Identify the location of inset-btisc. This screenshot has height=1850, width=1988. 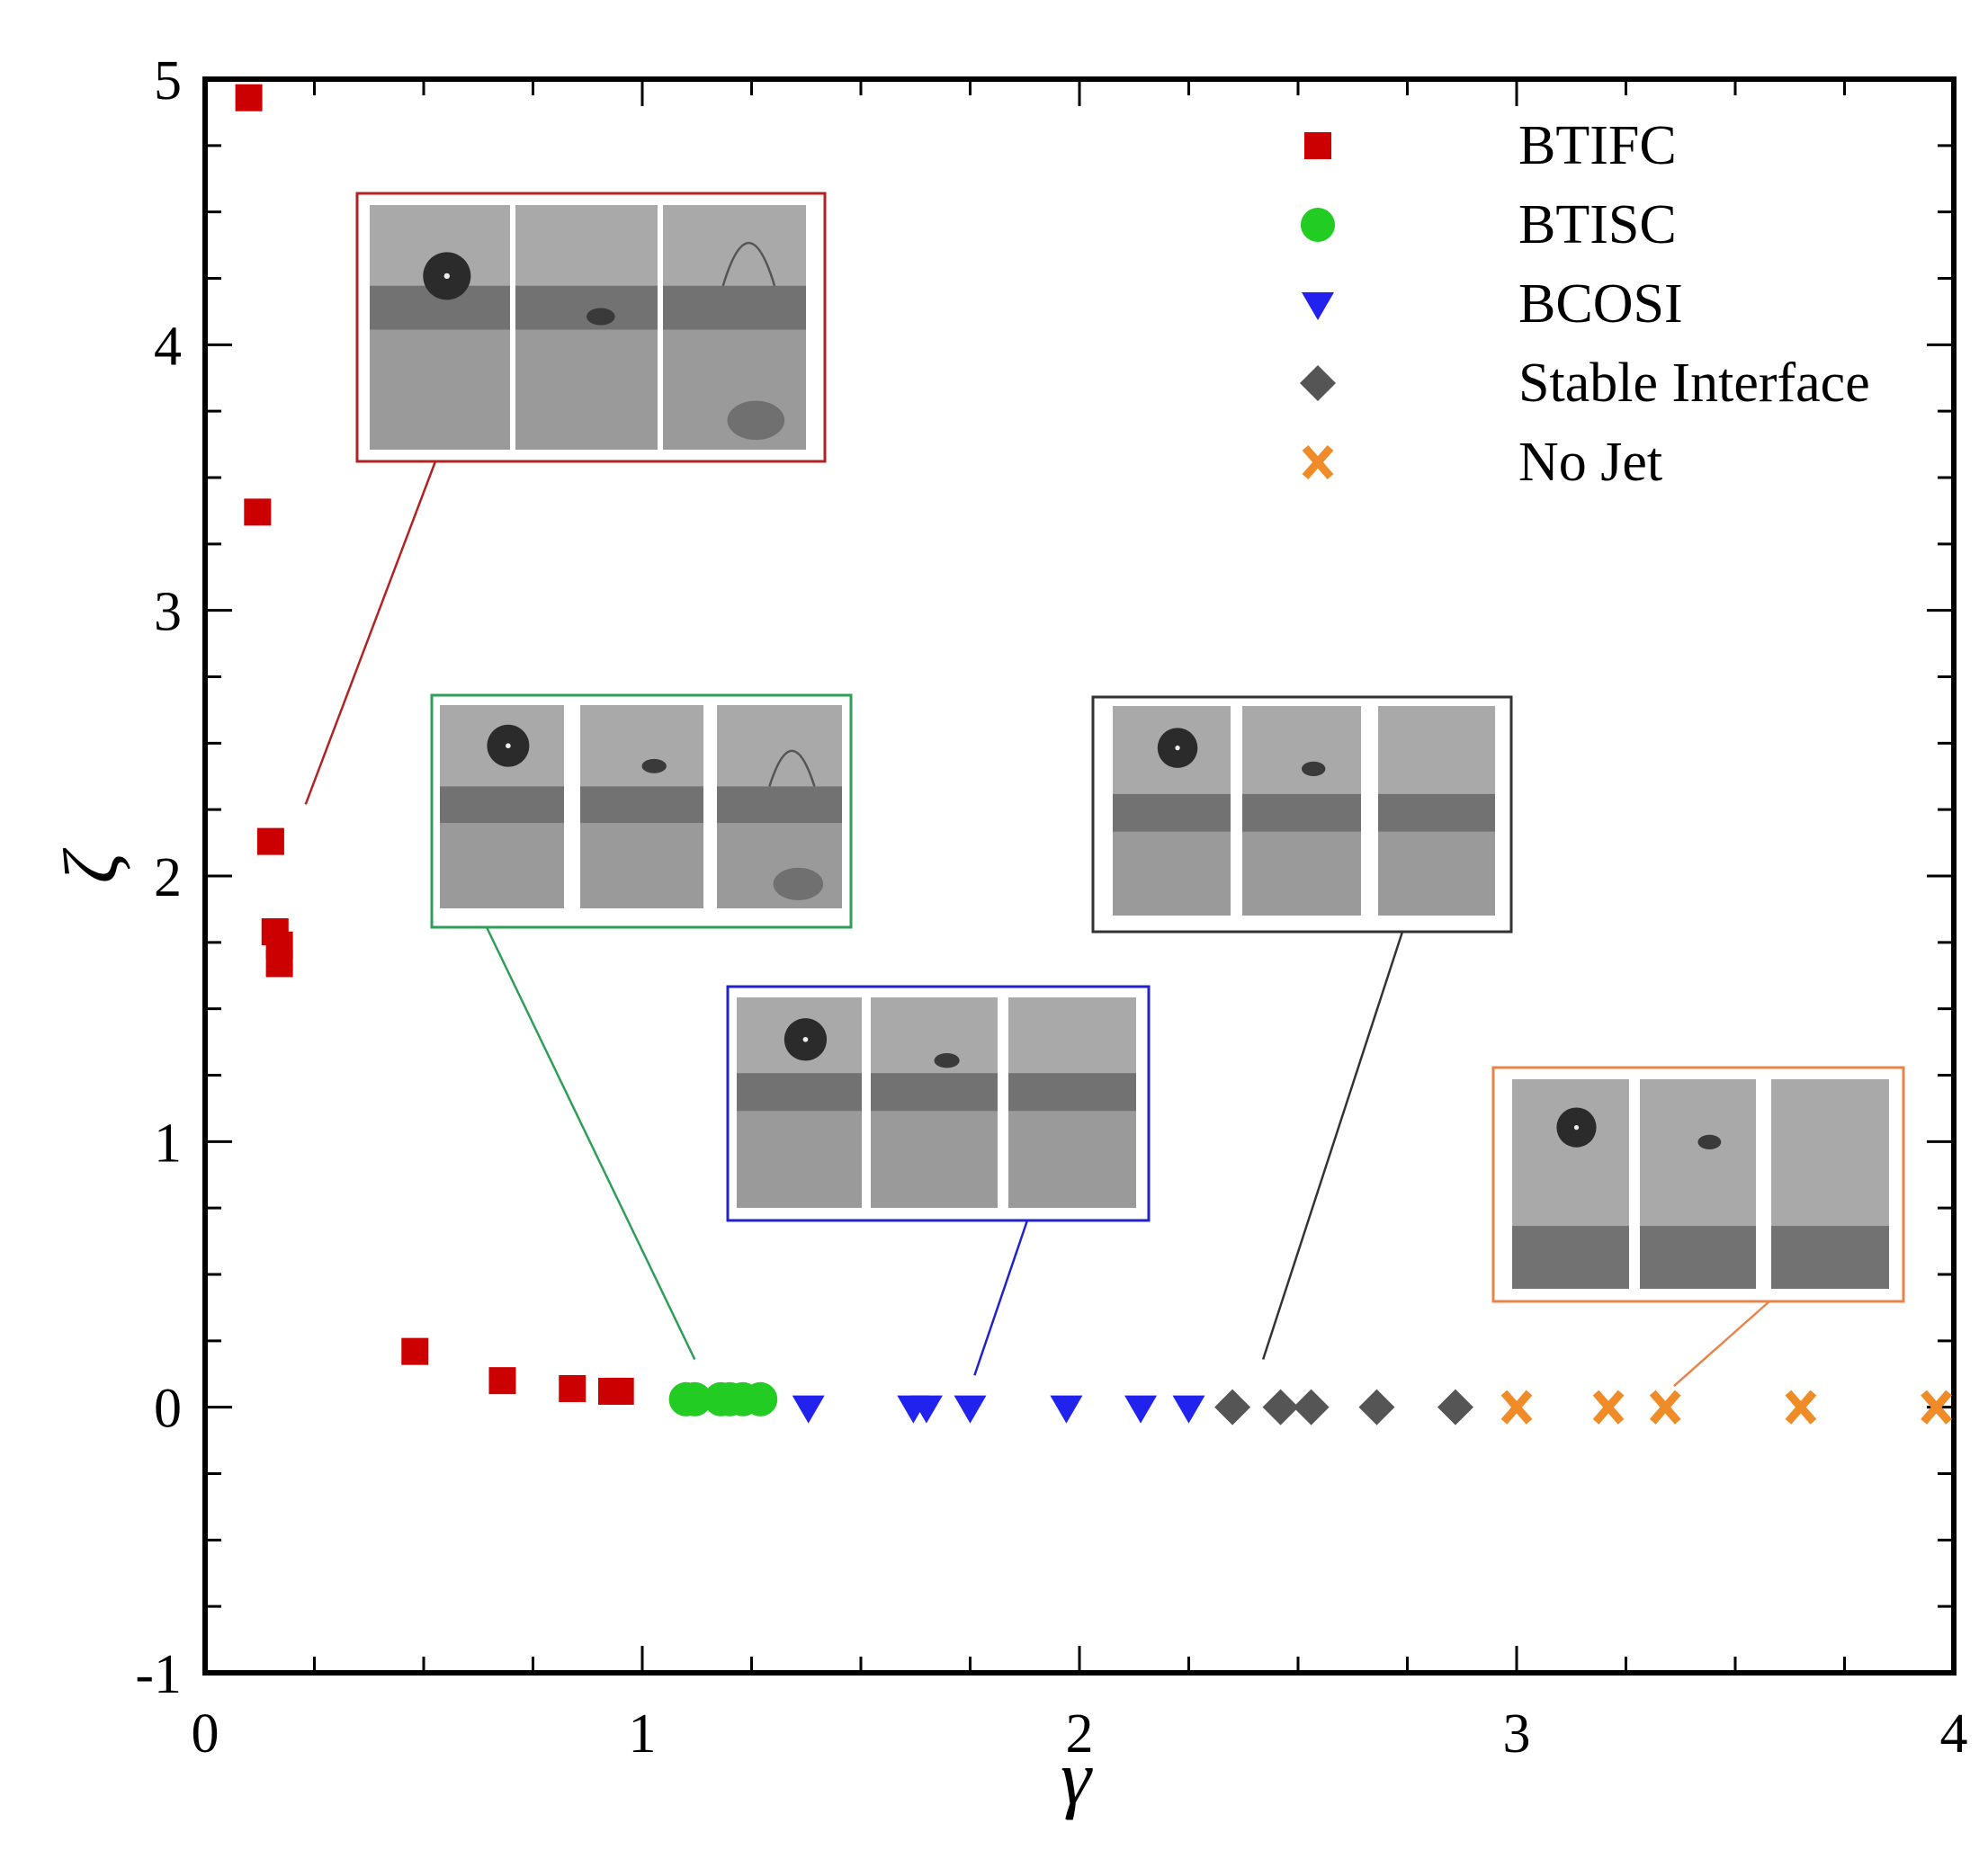
(641, 1027).